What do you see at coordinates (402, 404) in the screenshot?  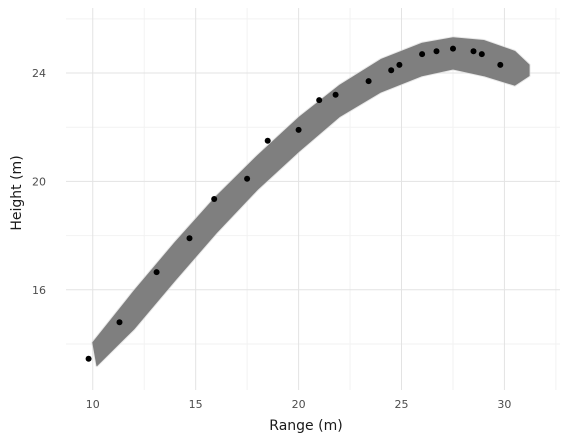 I see `x-tick-label: 25` at bounding box center [402, 404].